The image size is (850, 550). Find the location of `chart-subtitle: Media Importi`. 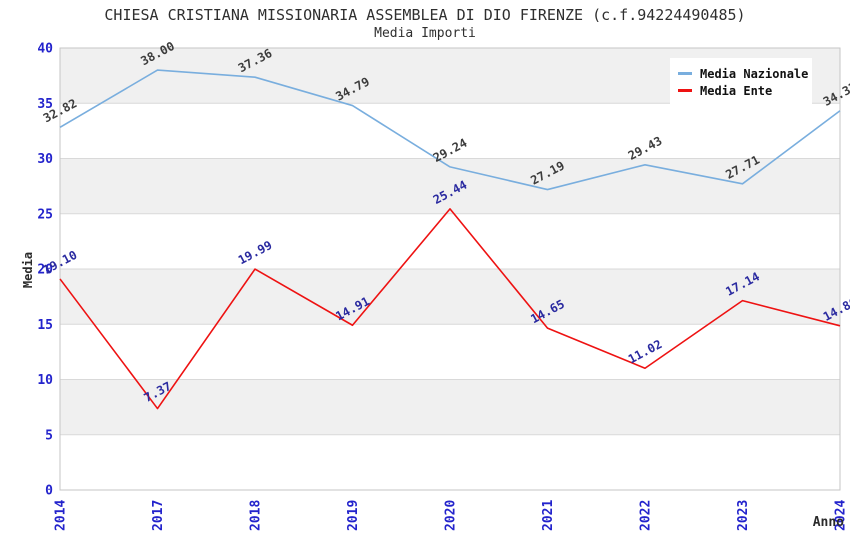

chart-subtitle: Media Importi is located at coordinates (425, 33).